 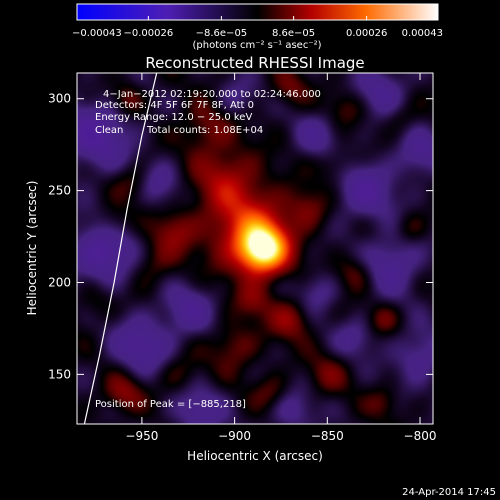 I want to click on x-tick-label: −900, so click(x=234, y=436).